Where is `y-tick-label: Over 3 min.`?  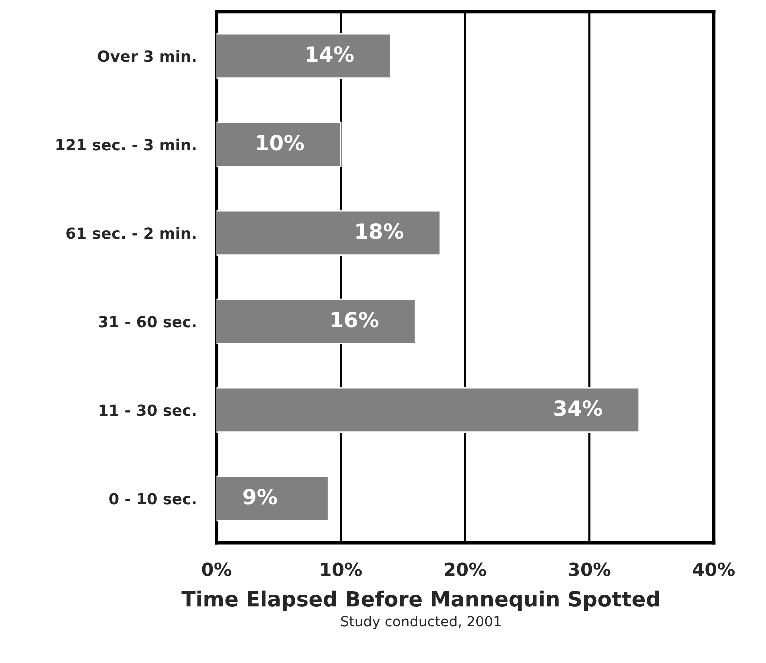
y-tick-label: Over 3 min. is located at coordinates (147, 56).